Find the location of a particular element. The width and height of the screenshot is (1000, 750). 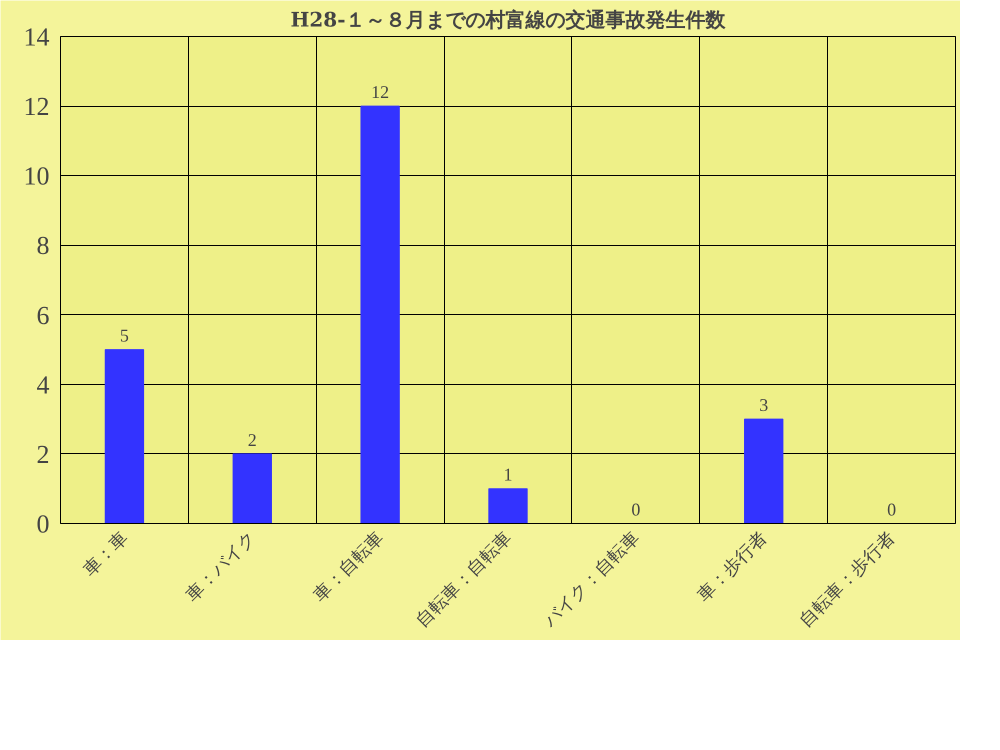

data-label: 1 is located at coordinates (508, 474).